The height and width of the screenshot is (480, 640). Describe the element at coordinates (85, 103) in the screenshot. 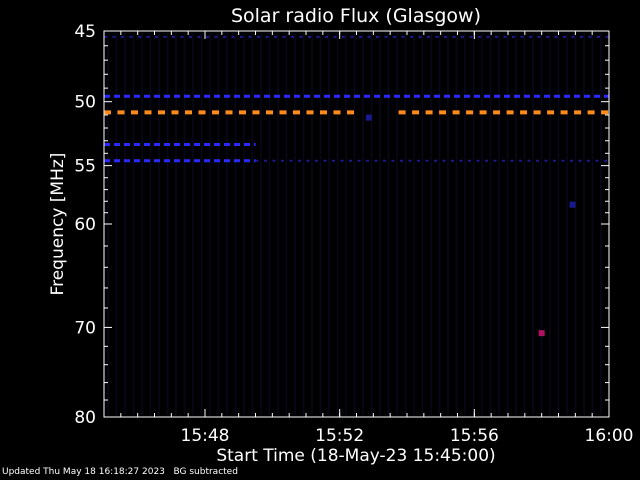

I see `y-tick-label: 50` at that location.